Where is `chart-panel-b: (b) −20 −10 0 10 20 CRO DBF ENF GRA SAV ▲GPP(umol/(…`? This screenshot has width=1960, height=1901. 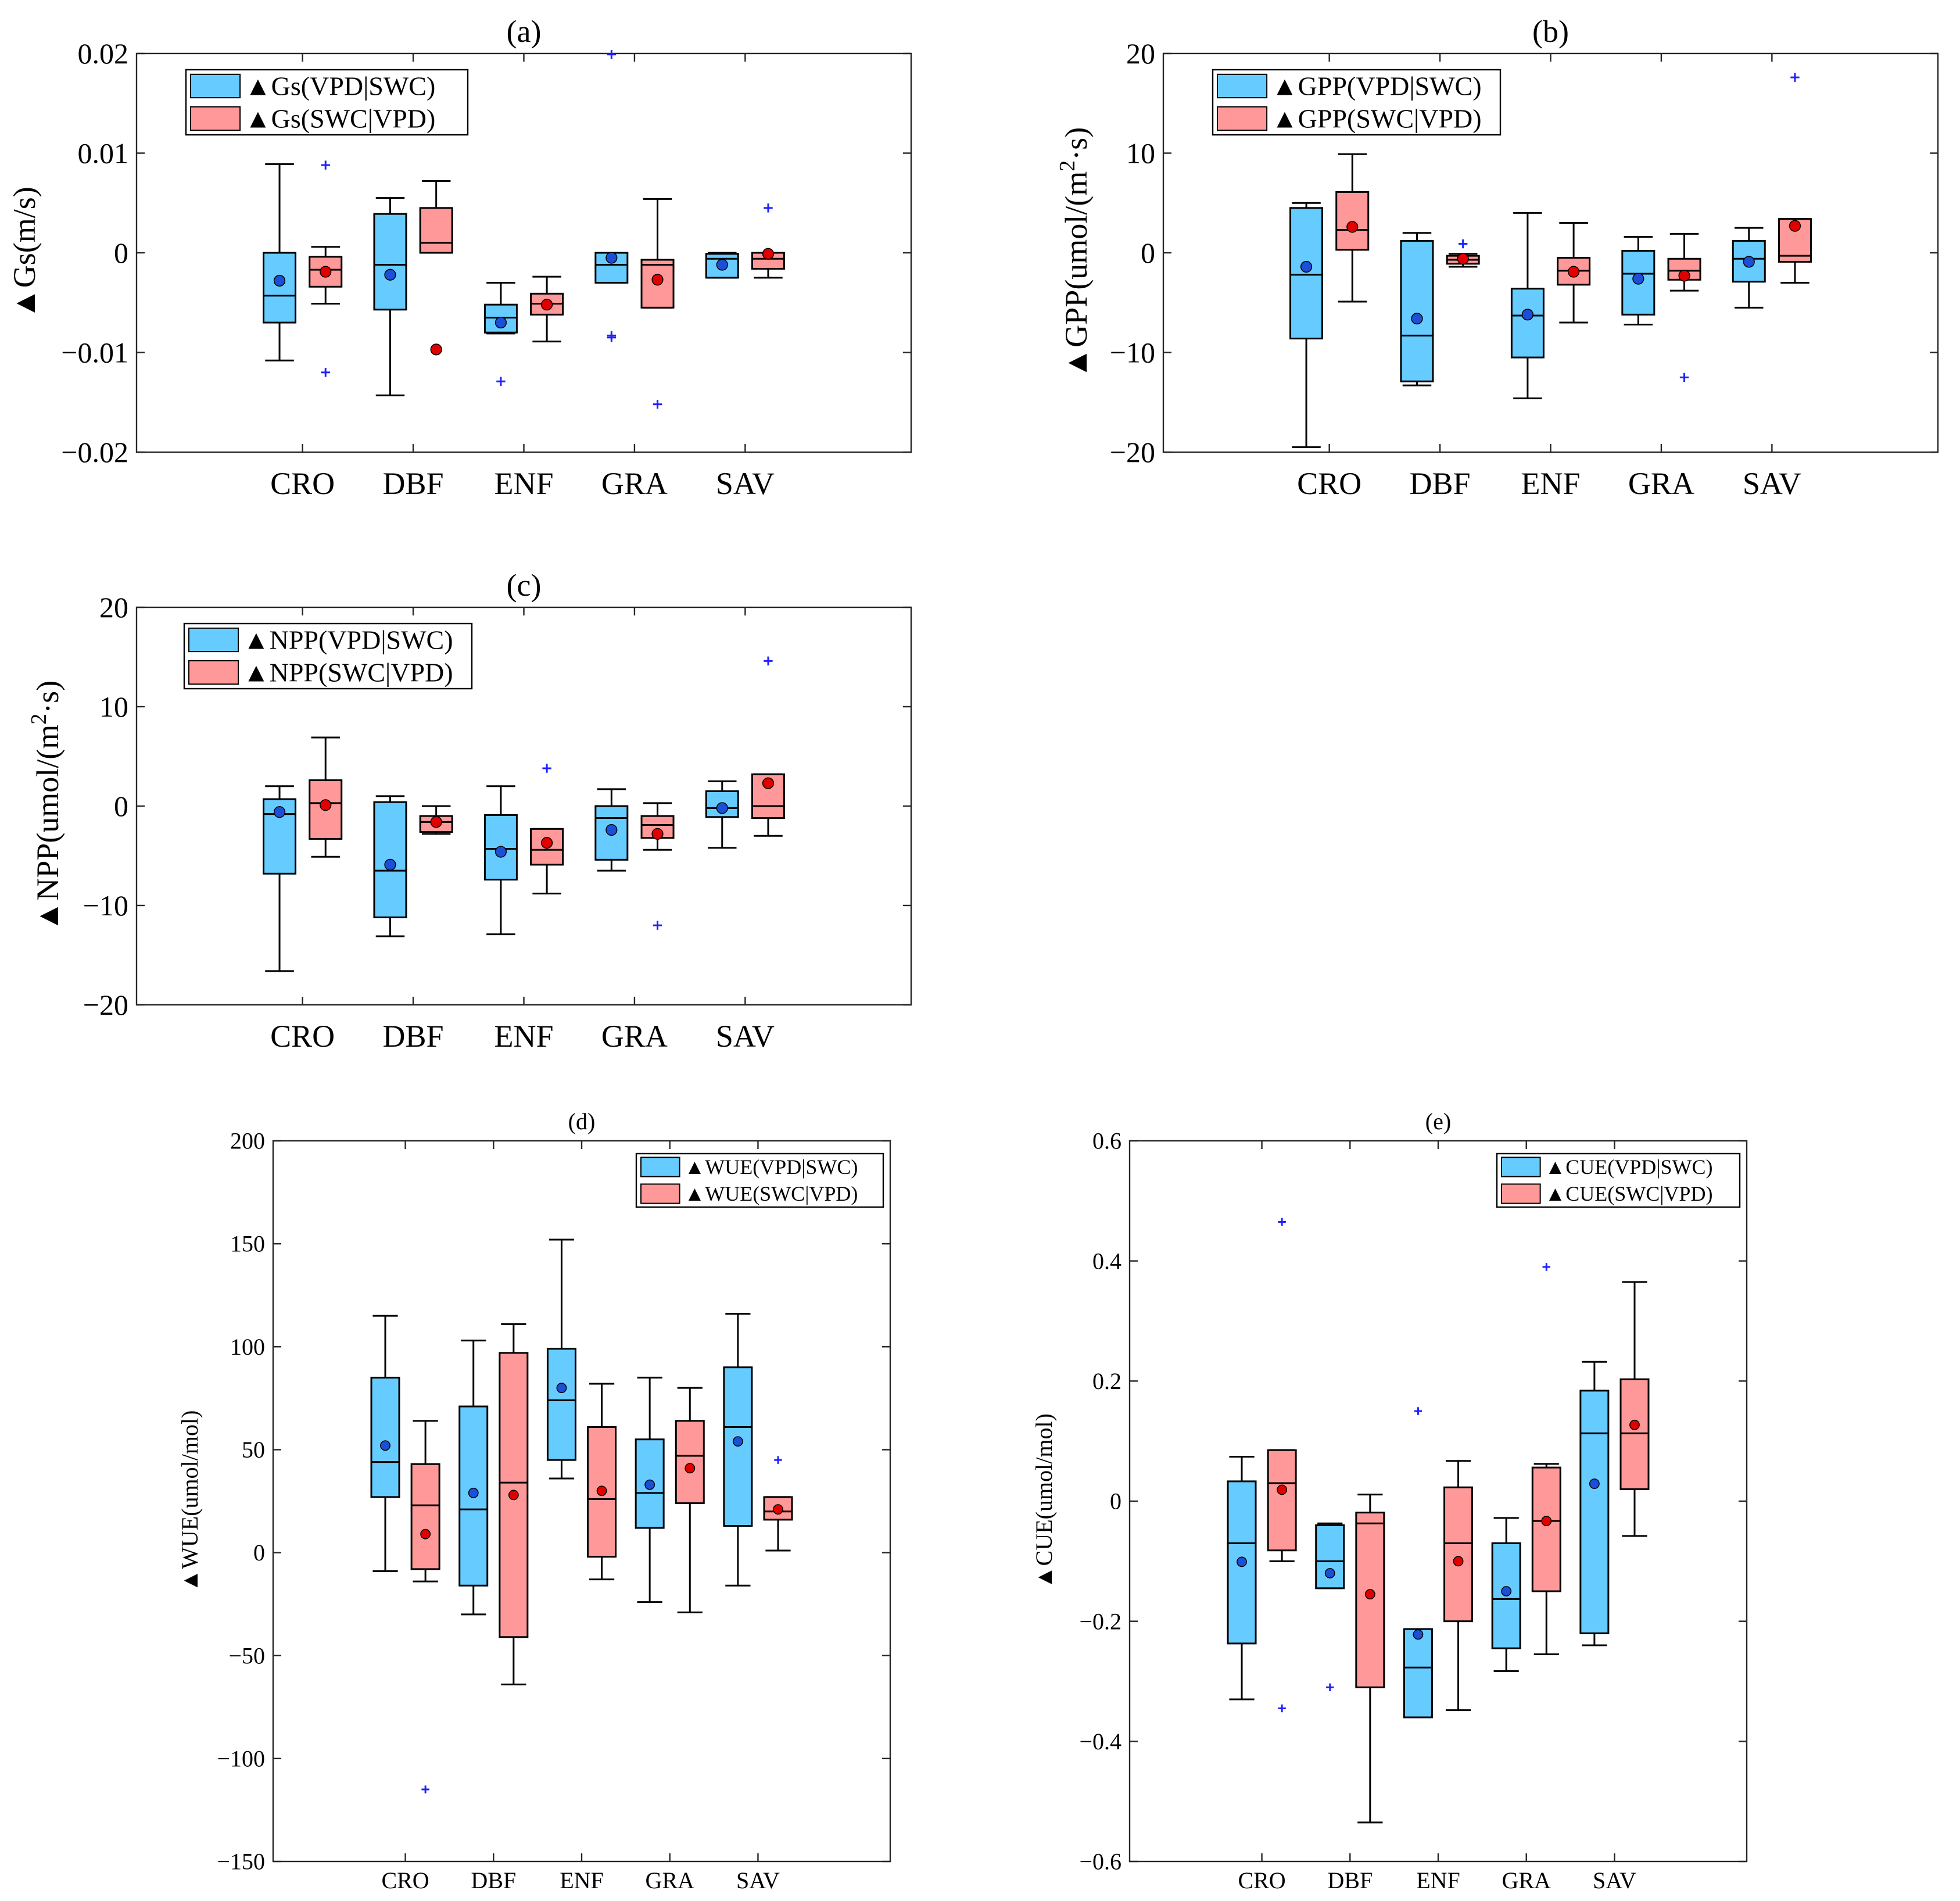
chart-panel-b: (b) −20 −10 0 10 20 CRO DBF ENF GRA SAV ▲GPP(umol/(… is located at coordinates (1497, 257).